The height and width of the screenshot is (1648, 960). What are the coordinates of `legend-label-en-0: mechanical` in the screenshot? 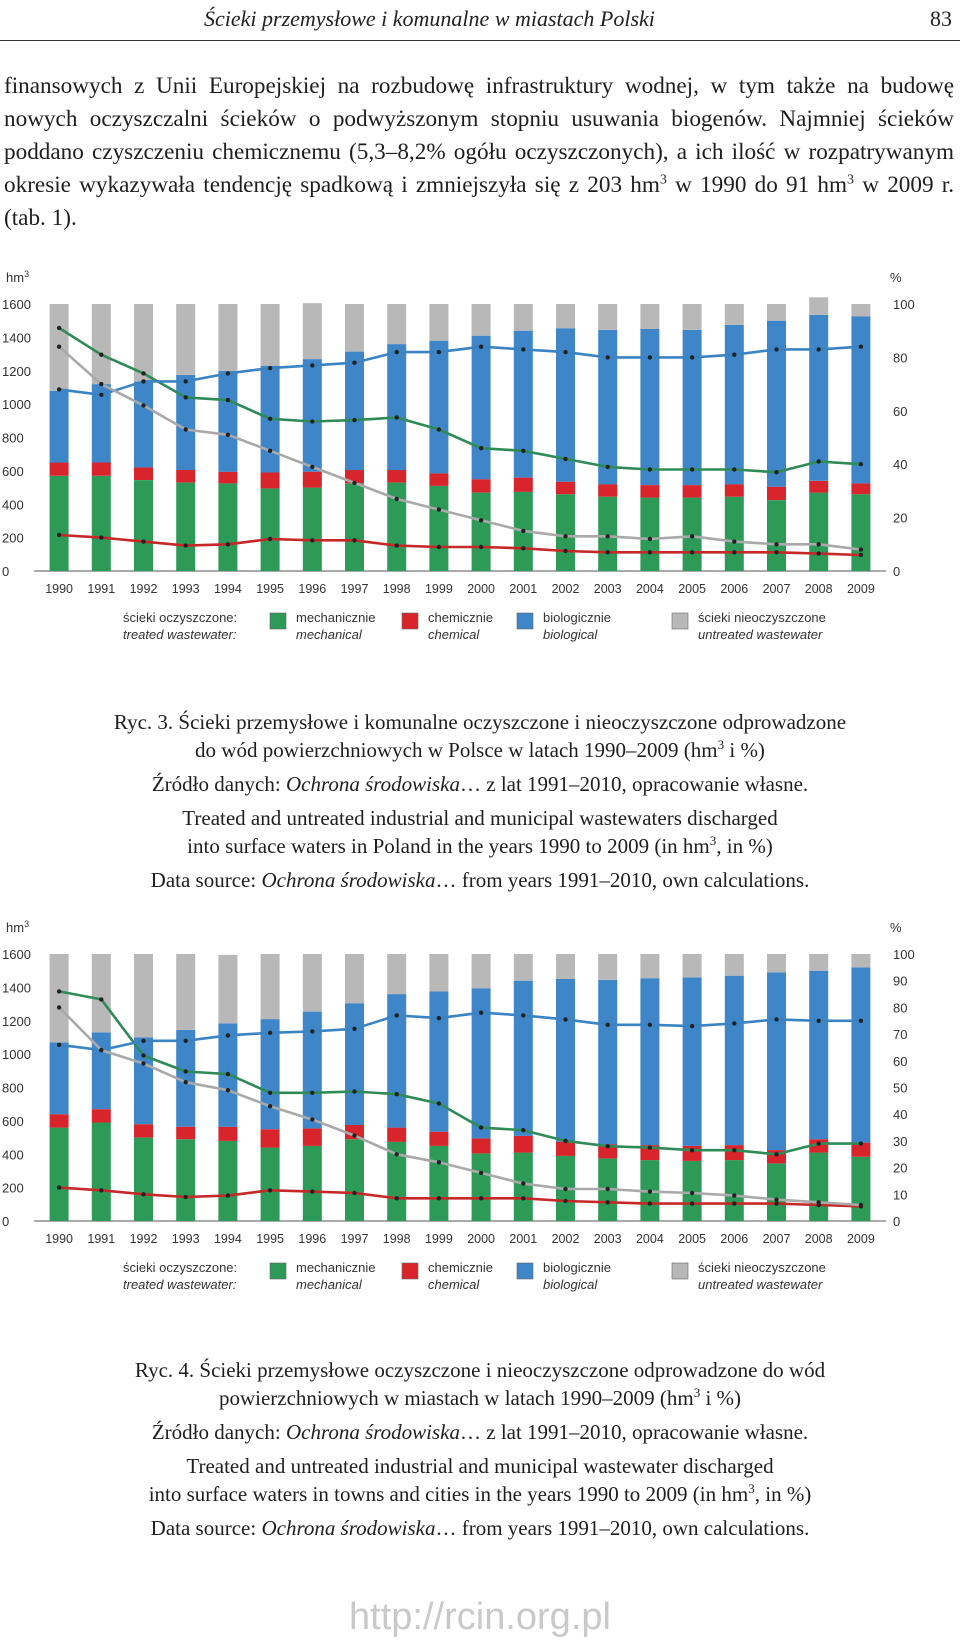 It's located at (329, 1284).